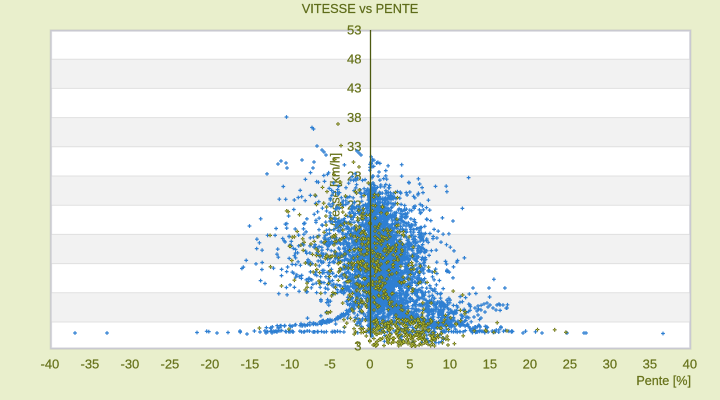 The height and width of the screenshot is (400, 720). I want to click on svg-text: 38, so click(354, 117).